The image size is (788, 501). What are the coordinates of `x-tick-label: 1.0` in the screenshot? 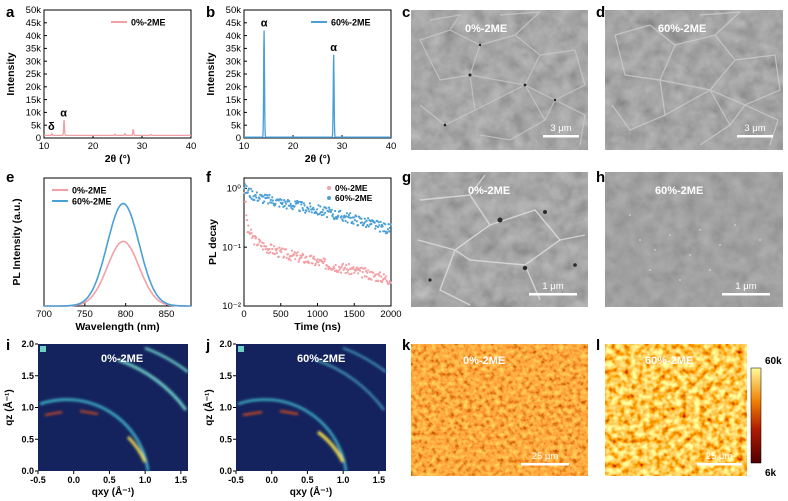 It's located at (343, 480).